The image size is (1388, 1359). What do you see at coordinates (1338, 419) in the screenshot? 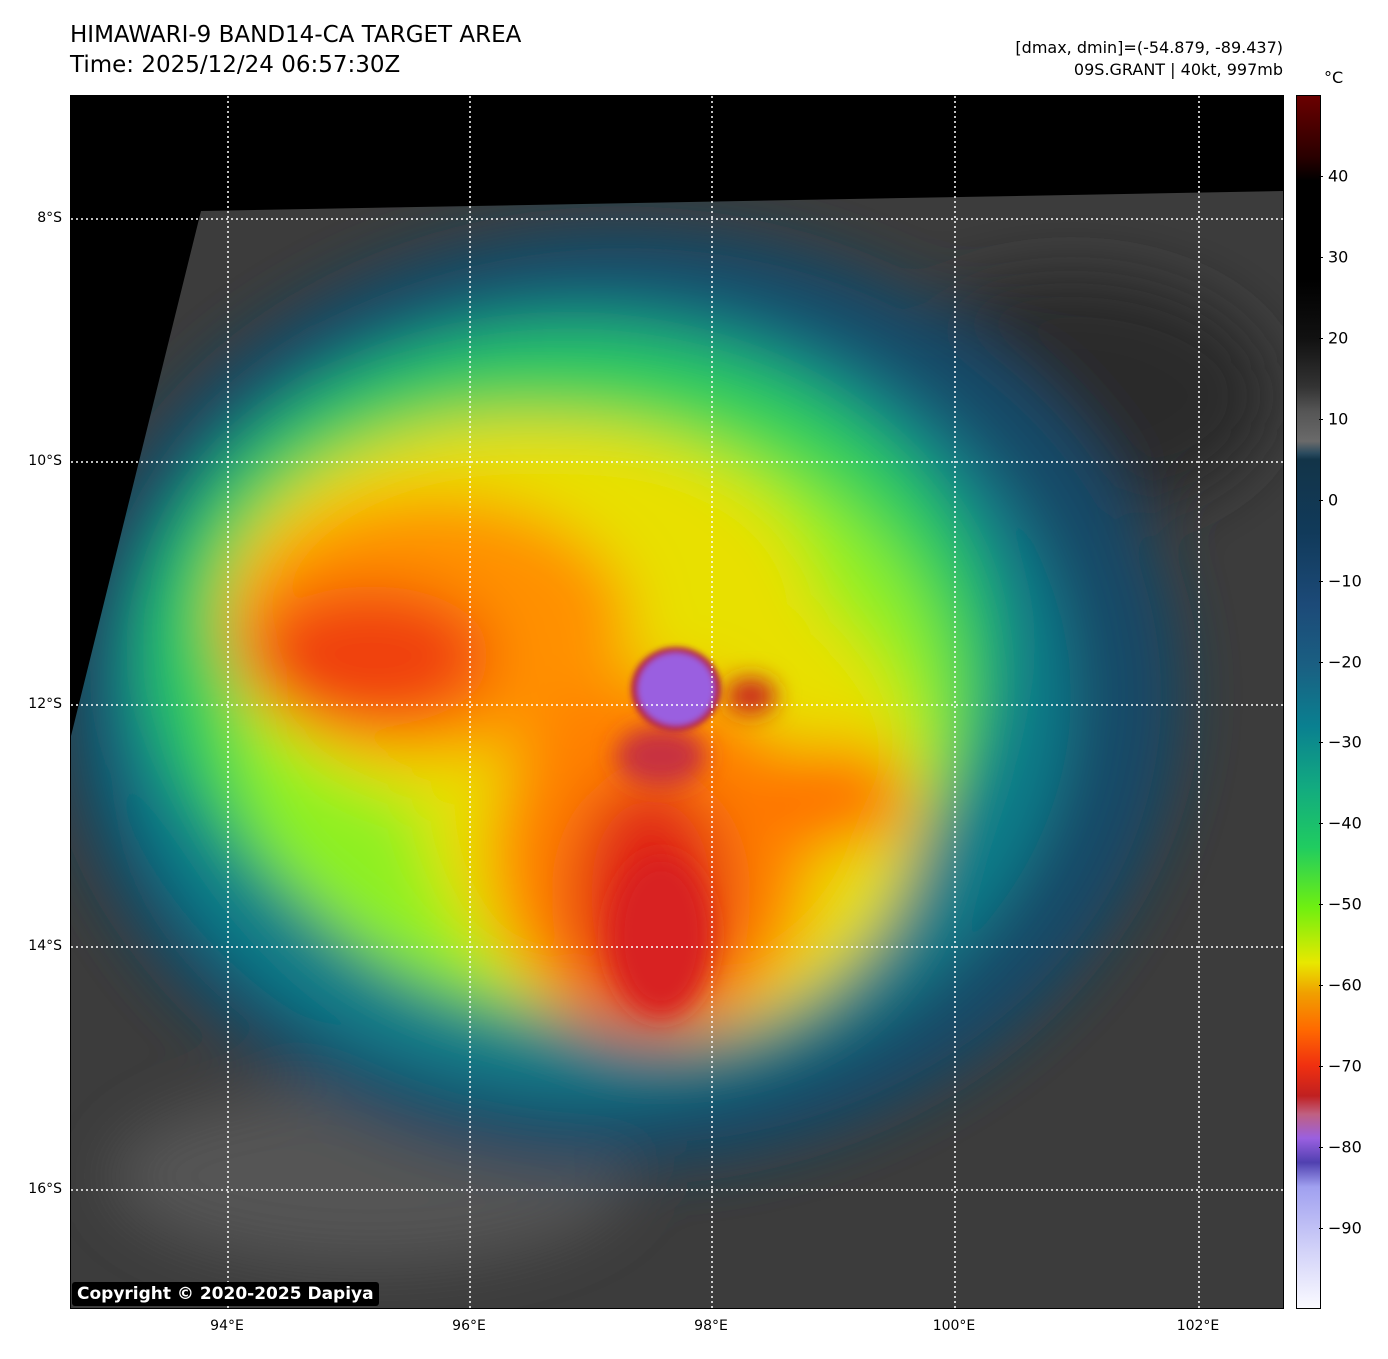
I see `colorbar-tick-label: 10` at bounding box center [1338, 419].